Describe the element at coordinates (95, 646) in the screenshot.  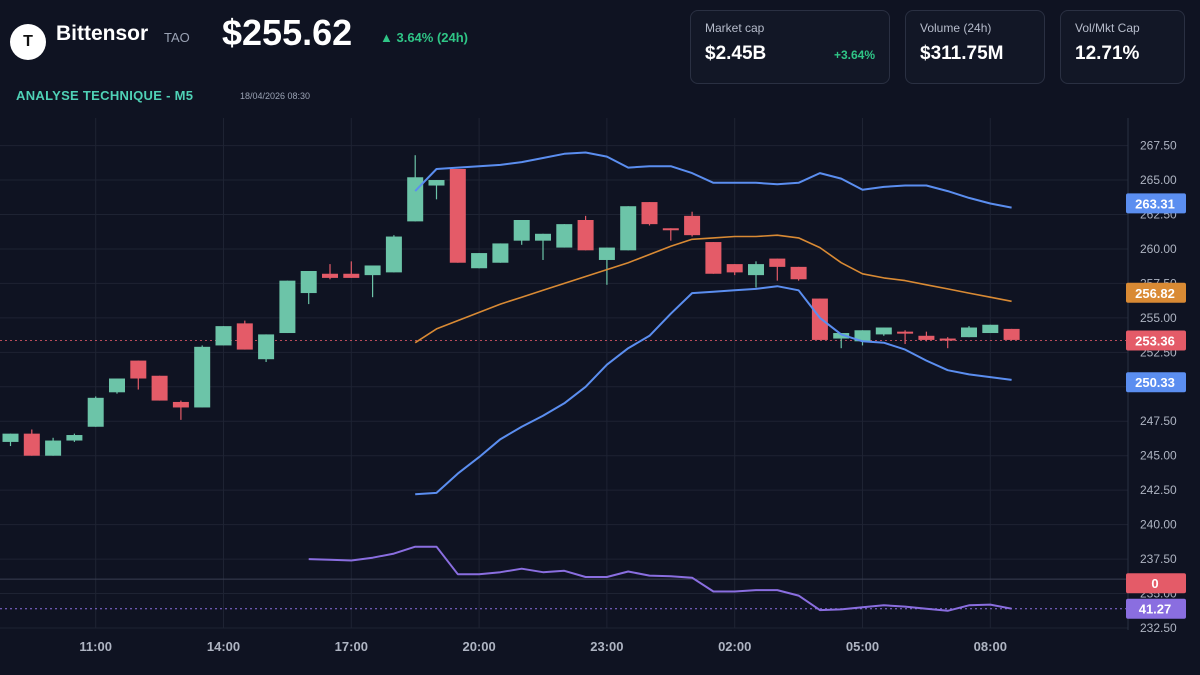
I see `x-tick-label: 11:00` at that location.